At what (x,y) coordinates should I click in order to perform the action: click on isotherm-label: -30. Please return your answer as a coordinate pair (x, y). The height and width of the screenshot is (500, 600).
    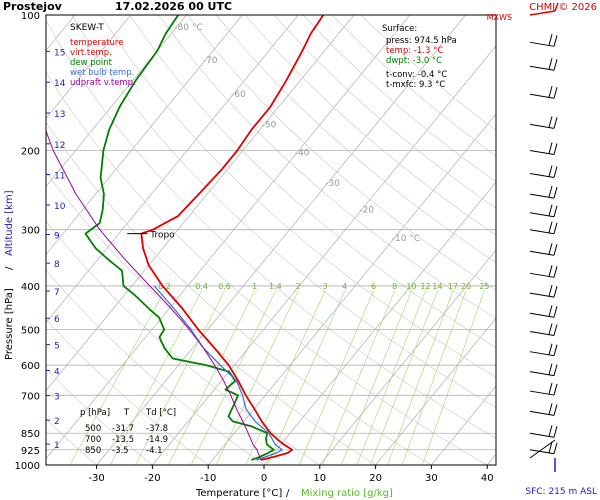
    Looking at the image, I should click on (332, 184).